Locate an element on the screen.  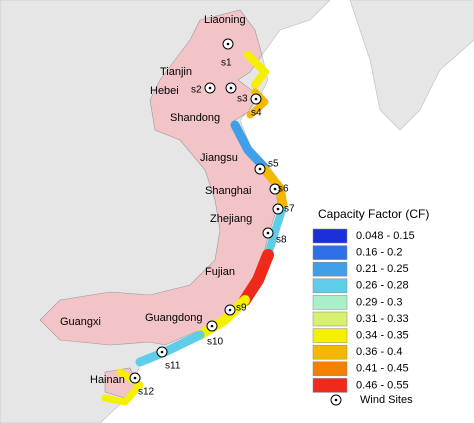
legend-label: 0.29 - 0.3 is located at coordinates (379, 302).